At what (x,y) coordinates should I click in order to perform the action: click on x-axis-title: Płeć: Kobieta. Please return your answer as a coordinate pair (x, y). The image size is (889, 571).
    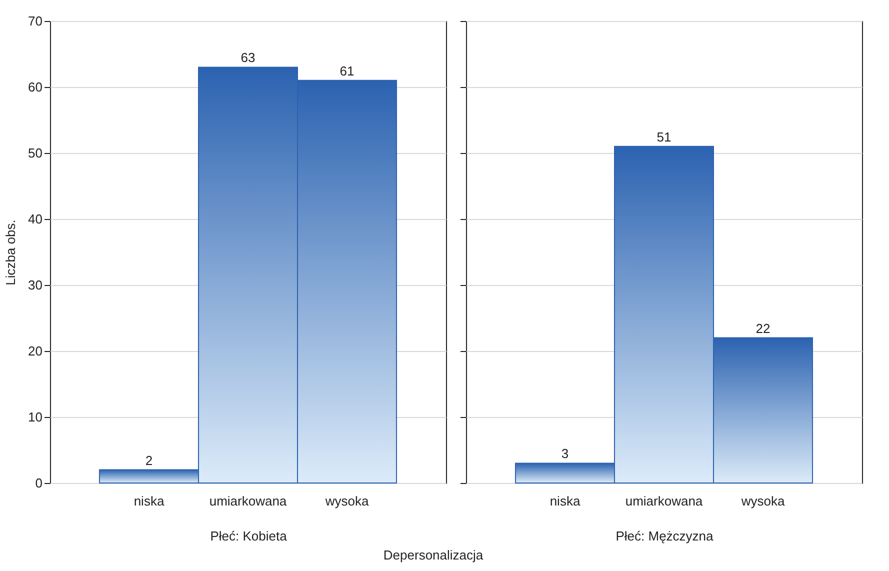
    Looking at the image, I should click on (249, 536).